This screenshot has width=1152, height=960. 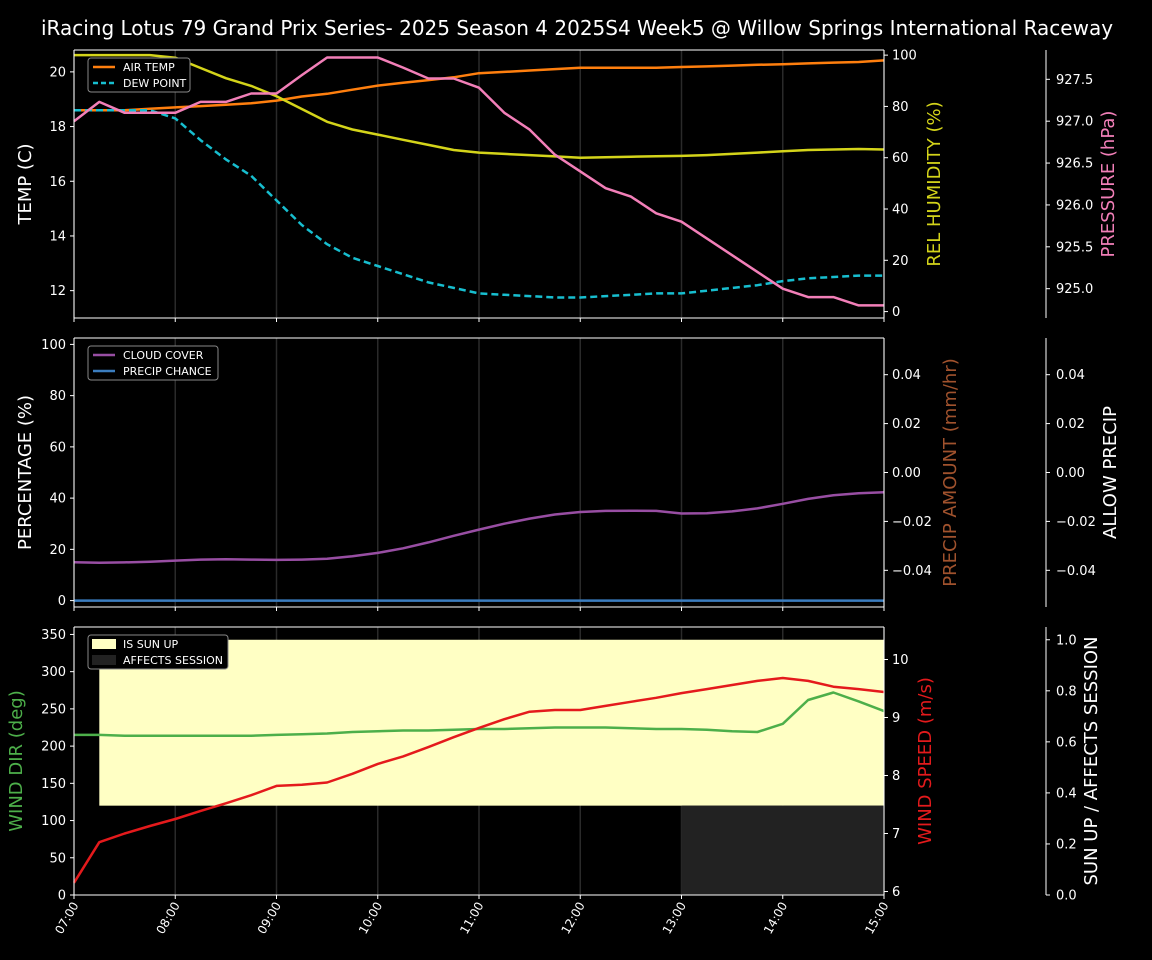 What do you see at coordinates (149, 67) in the screenshot?
I see `legend-label: AIR TEMP` at bounding box center [149, 67].